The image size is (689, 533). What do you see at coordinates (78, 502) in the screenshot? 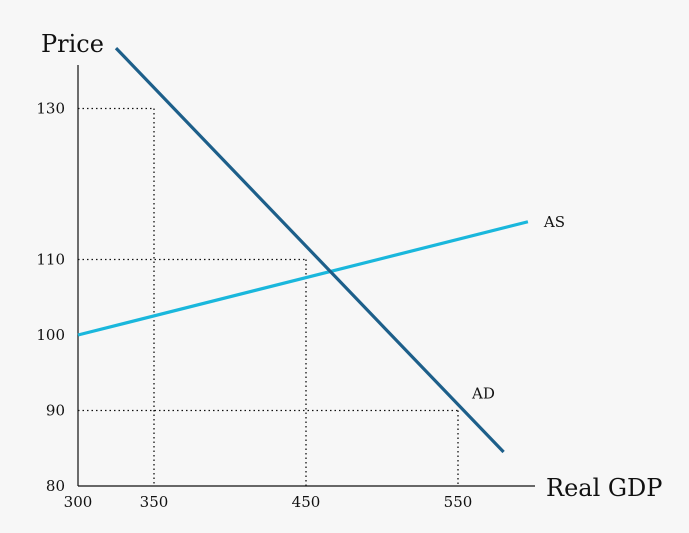
I see `x-tick-label-300: 300` at bounding box center [78, 502].